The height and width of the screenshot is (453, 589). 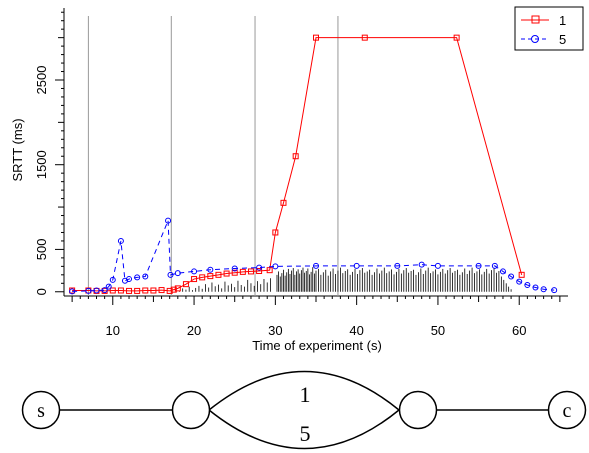 I want to click on y-tick-label: 500, so click(x=41, y=250).